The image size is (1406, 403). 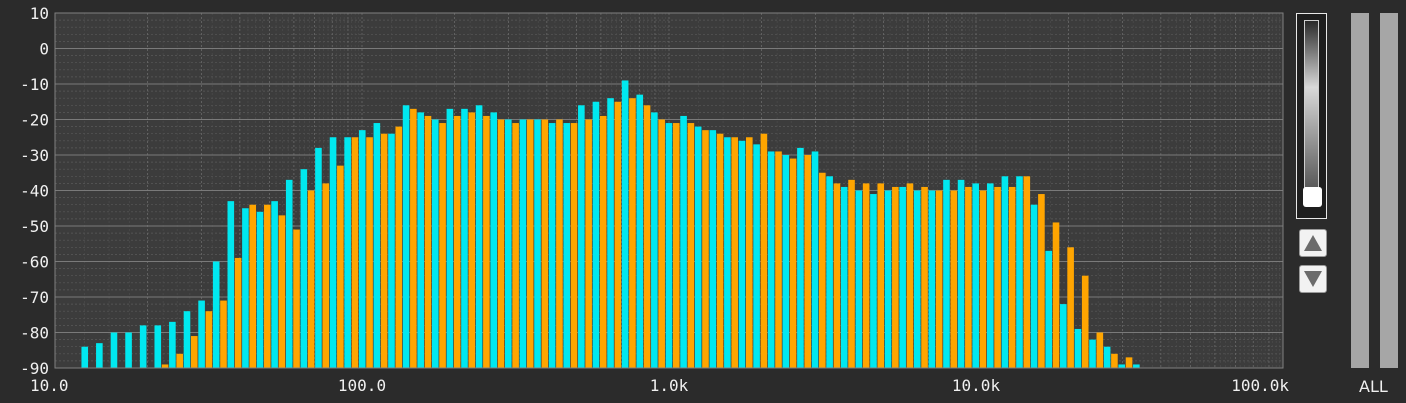 What do you see at coordinates (1311, 104) in the screenshot?
I see `zoom-slider-track` at bounding box center [1311, 104].